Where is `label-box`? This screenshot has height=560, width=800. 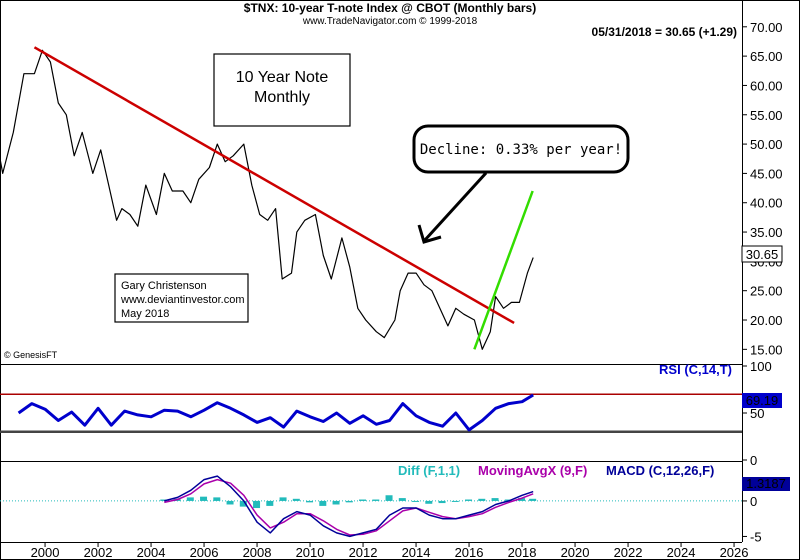 label-box is located at coordinates (282, 90).